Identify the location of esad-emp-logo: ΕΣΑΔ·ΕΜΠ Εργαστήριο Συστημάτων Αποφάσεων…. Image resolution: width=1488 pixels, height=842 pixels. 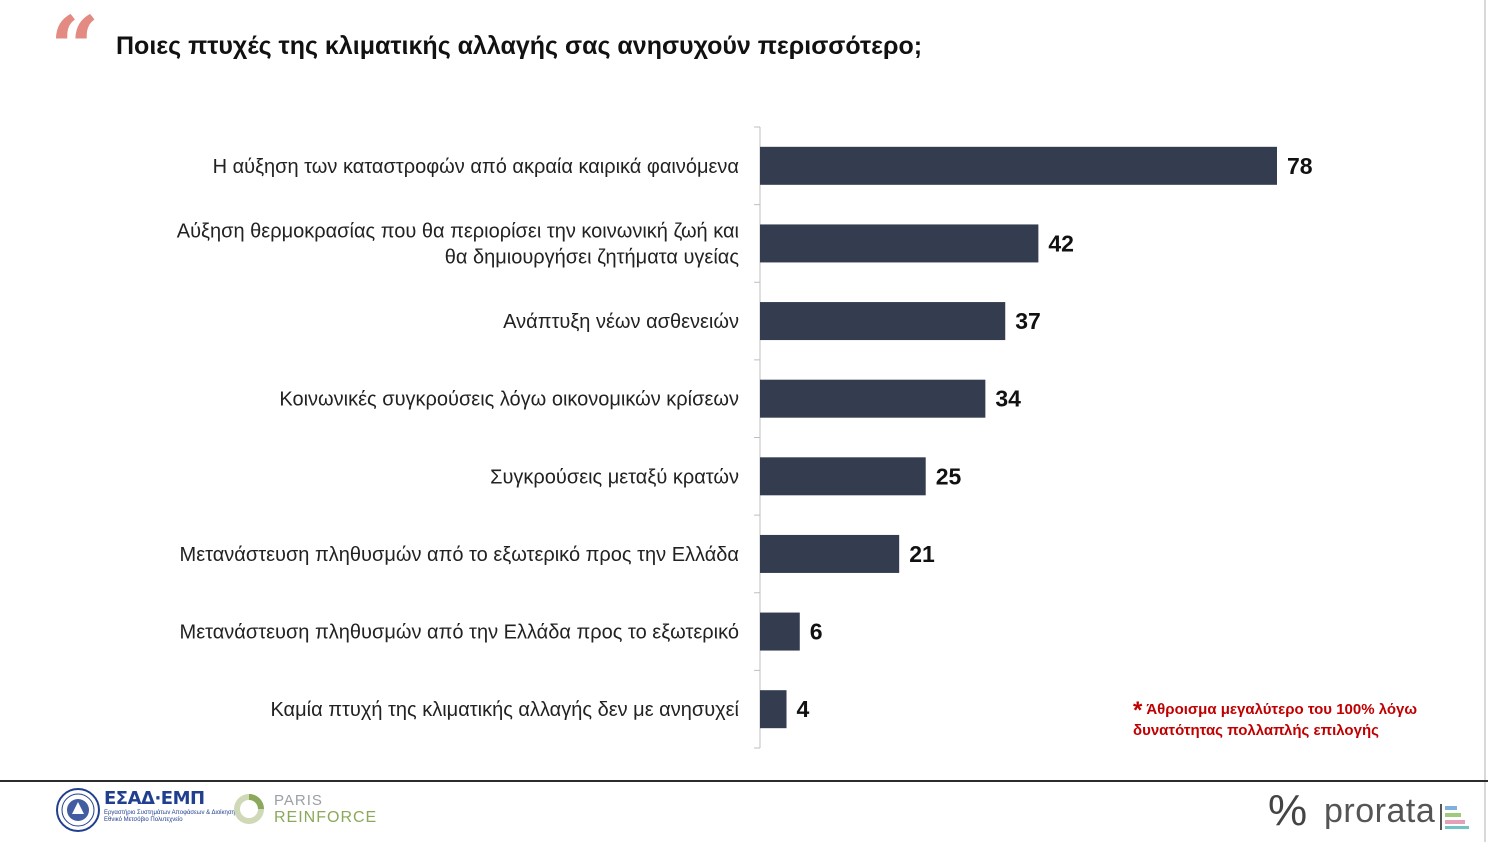
(147, 812).